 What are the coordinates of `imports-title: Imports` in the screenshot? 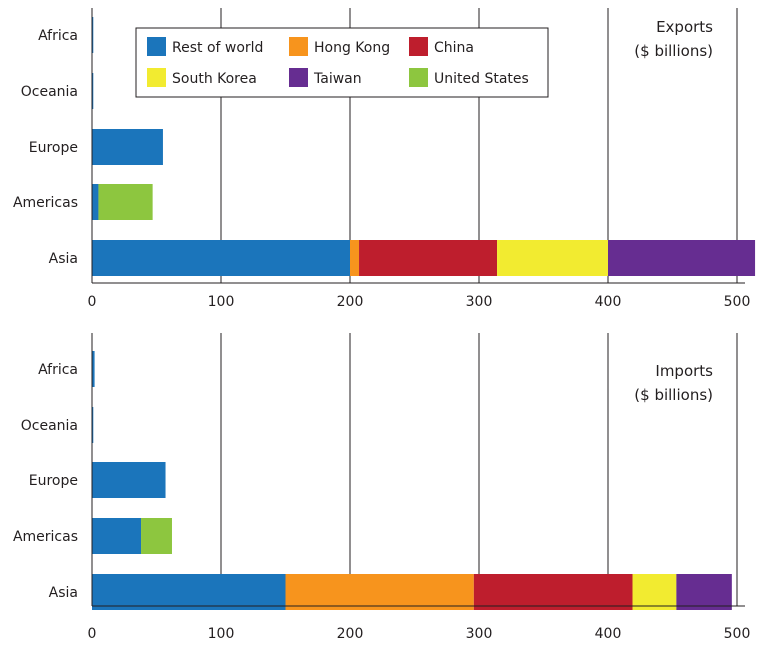 It's located at (684, 371).